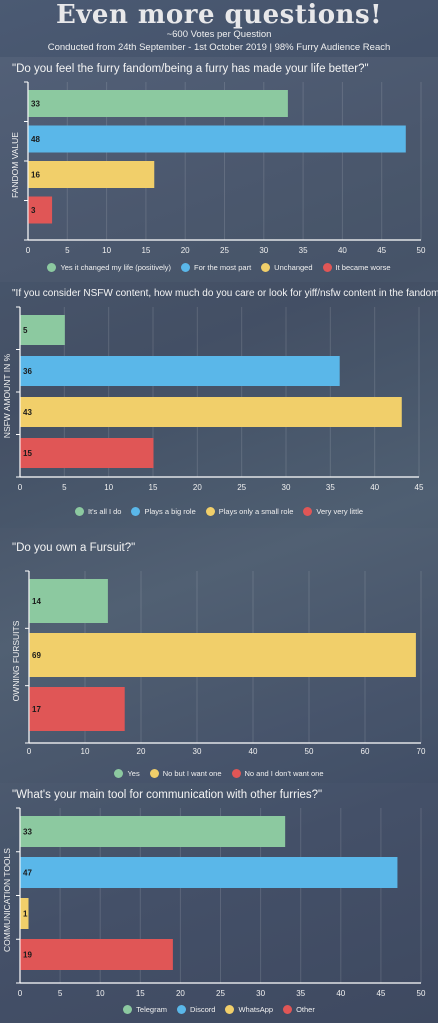  Describe the element at coordinates (209, 872) in the screenshot. I see `bar-discord` at that location.